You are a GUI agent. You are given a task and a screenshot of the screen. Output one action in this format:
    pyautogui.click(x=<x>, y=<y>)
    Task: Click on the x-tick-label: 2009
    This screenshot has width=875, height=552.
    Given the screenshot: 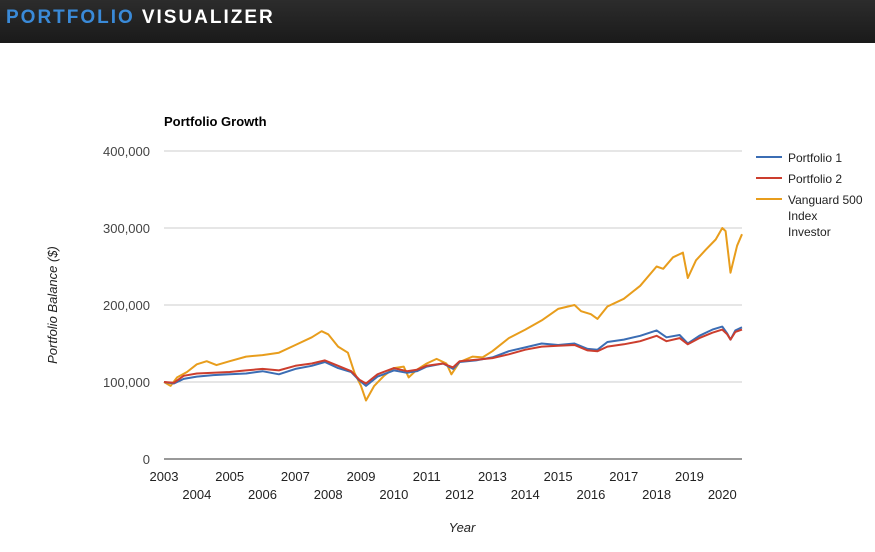 What is the action you would take?
    pyautogui.click(x=361, y=476)
    